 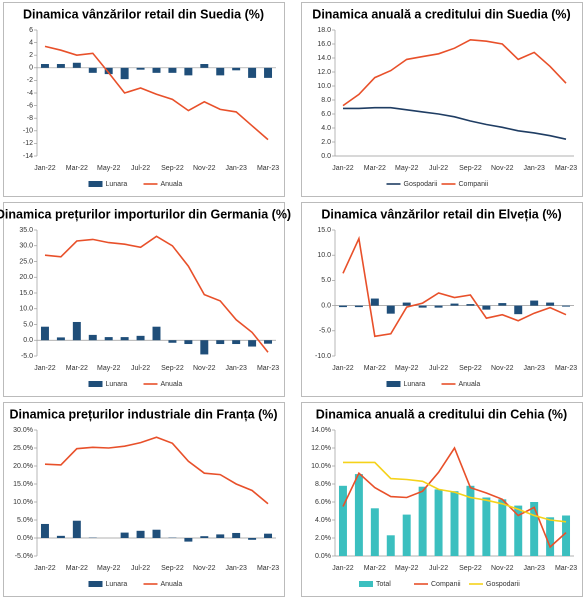 I want to click on y-tick-label: -12, so click(x=28, y=143).